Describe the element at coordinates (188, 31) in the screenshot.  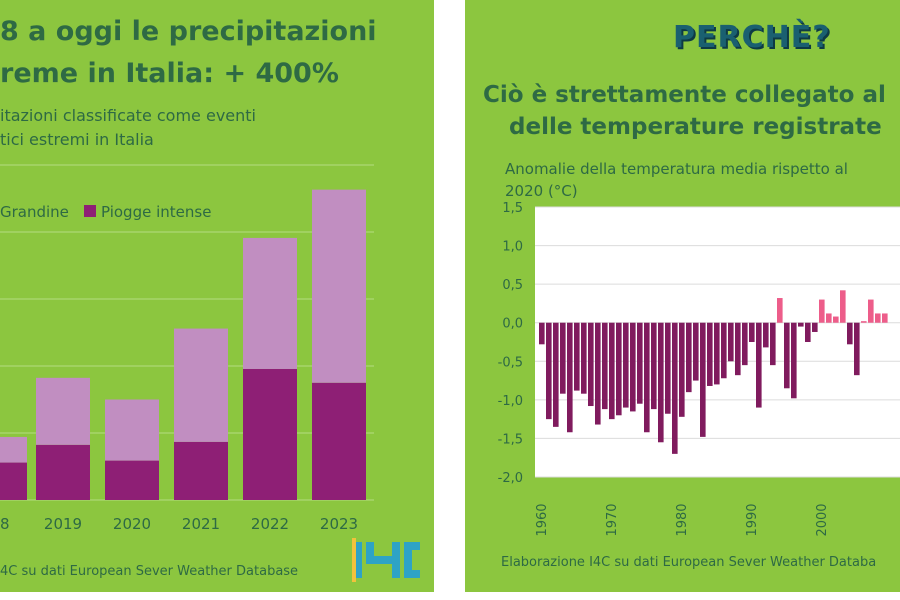
I see `left-title-line-1: 8 a oggi le precipitazioni` at that location.